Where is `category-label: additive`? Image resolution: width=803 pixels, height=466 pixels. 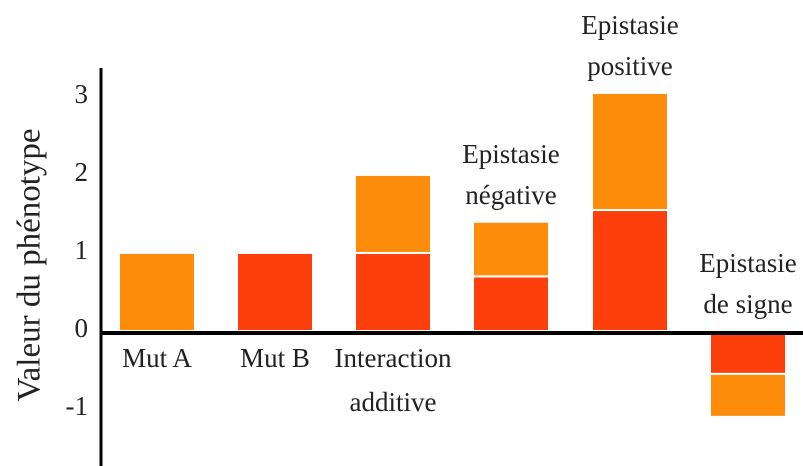
category-label: additive is located at coordinates (393, 402).